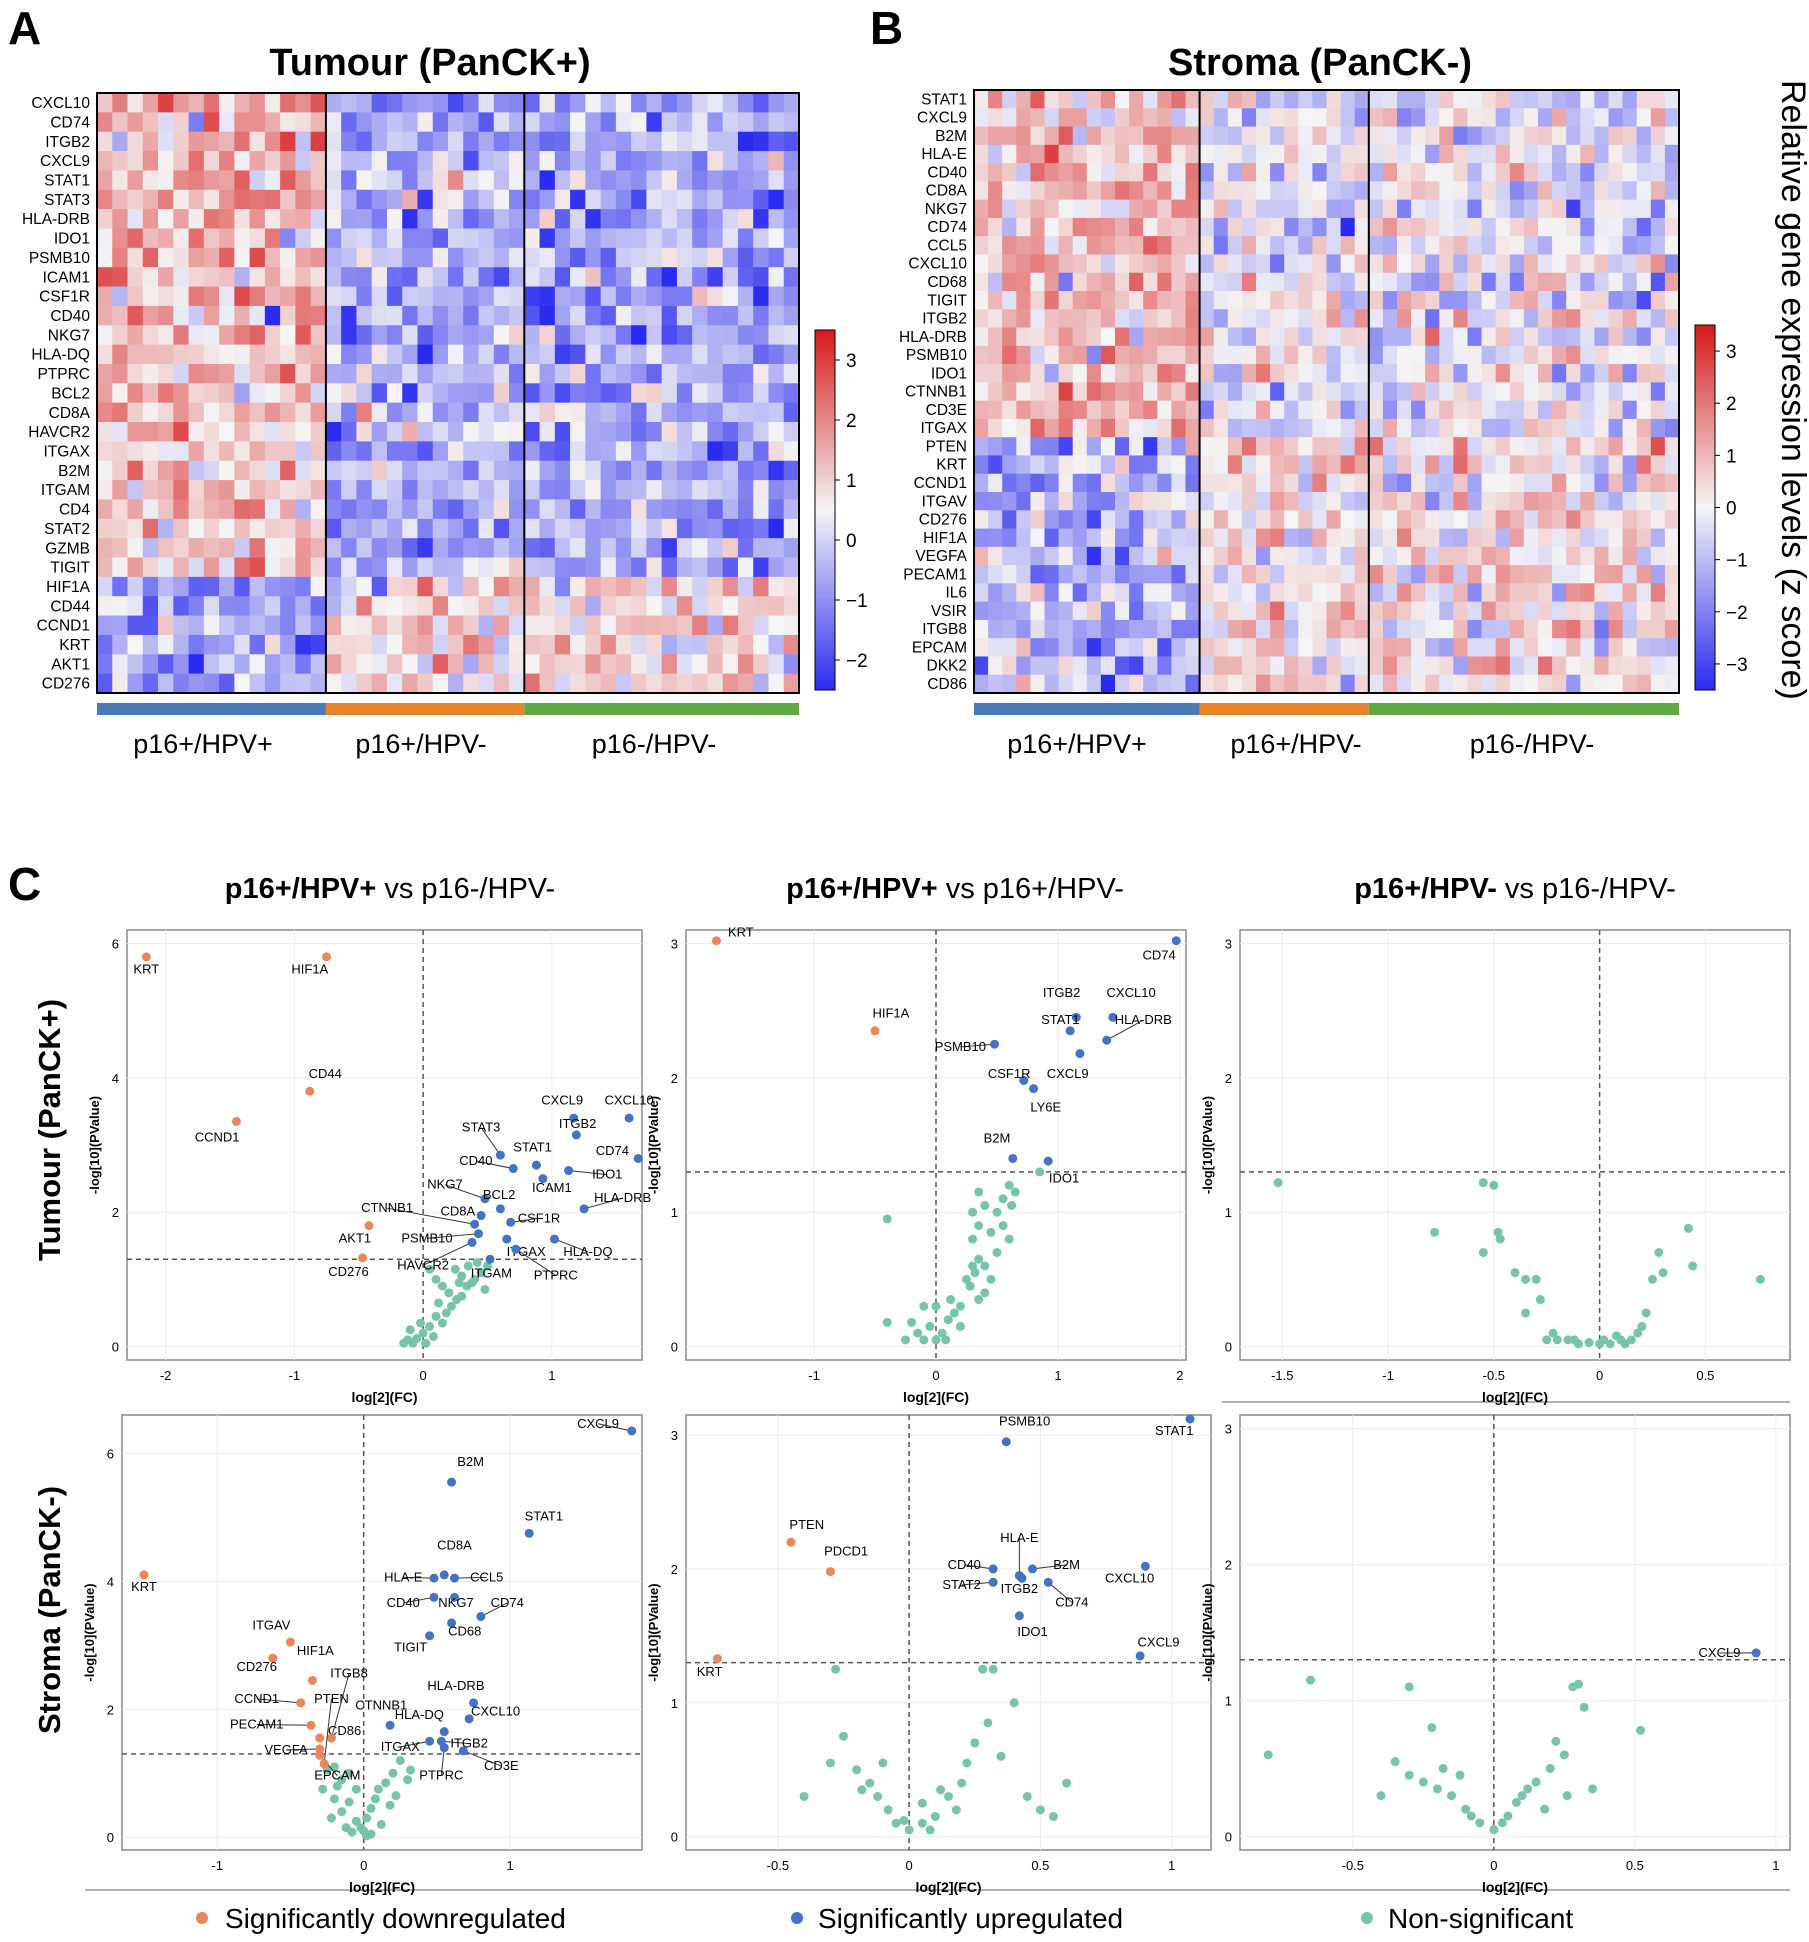  Describe the element at coordinates (1131, 992) in the screenshot. I see `point-label: CXCL10` at that location.